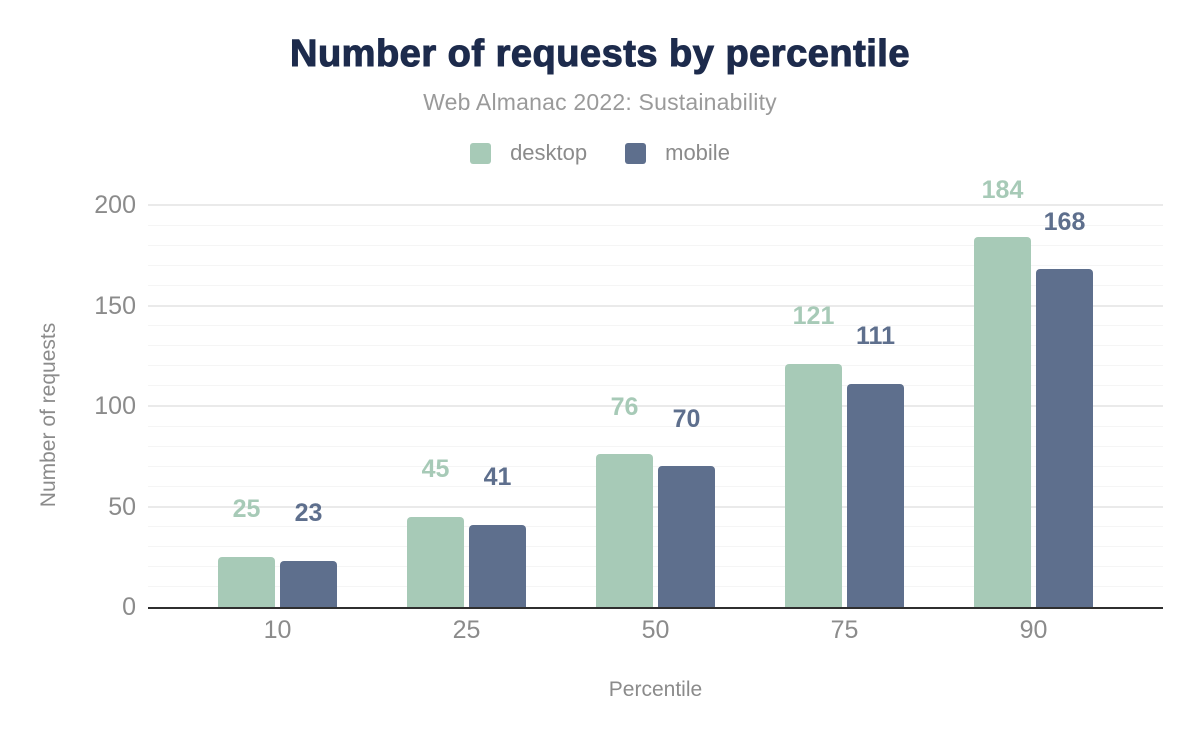 The height and width of the screenshot is (742, 1200). I want to click on bar-value-label-mobile: 168, so click(1064, 221).